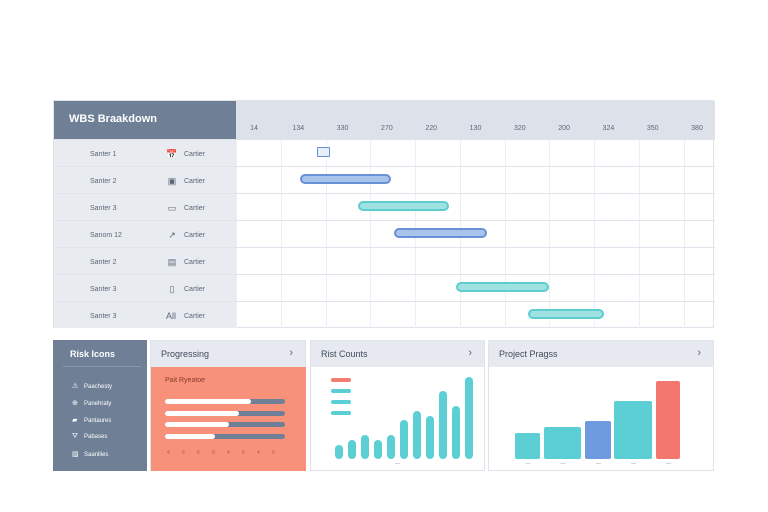  What do you see at coordinates (172, 289) in the screenshot?
I see `file-icon: ▯` at bounding box center [172, 289].